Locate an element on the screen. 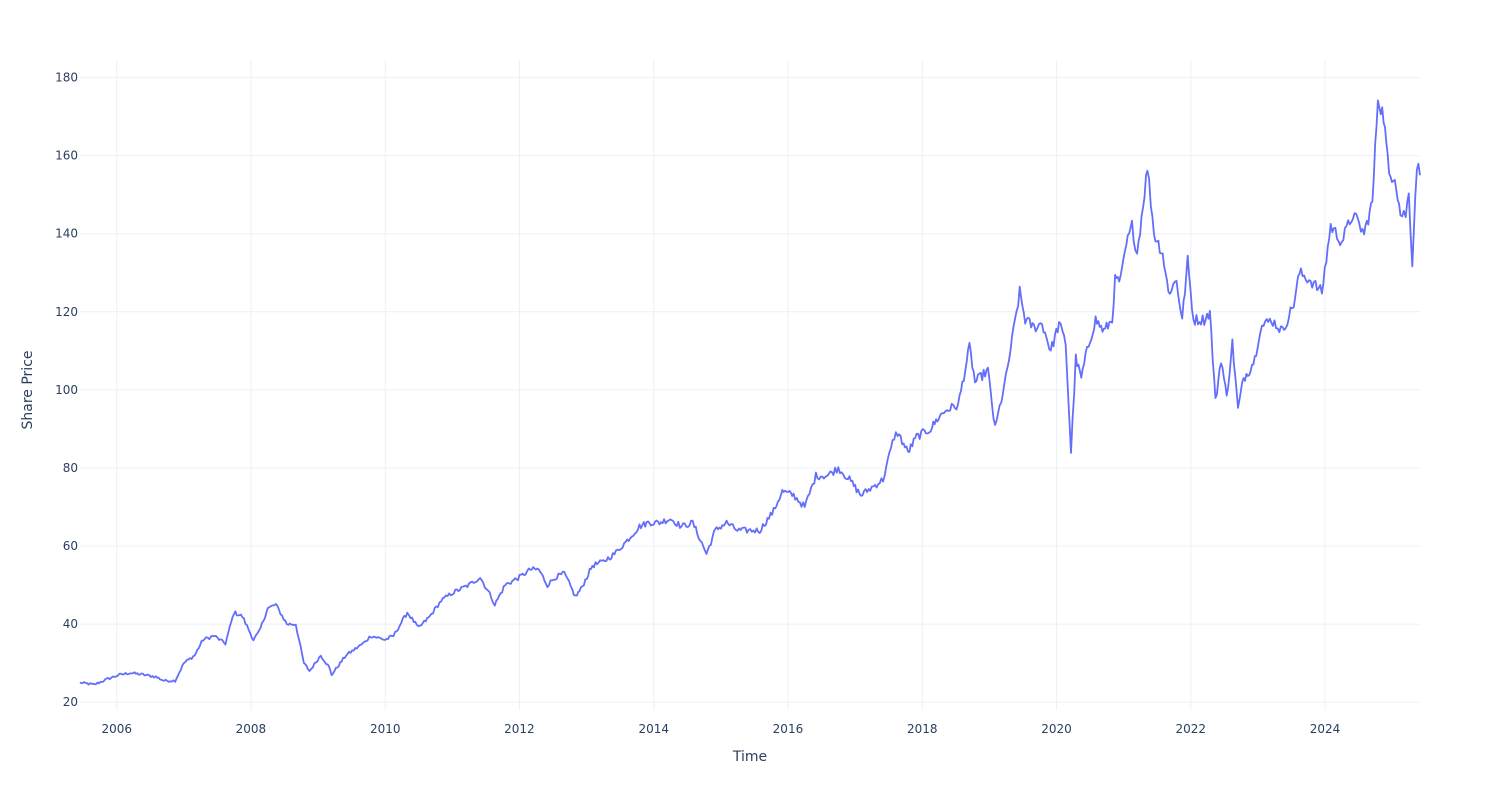 The height and width of the screenshot is (800, 1500). x-tick-label: 2024 is located at coordinates (1325, 729).